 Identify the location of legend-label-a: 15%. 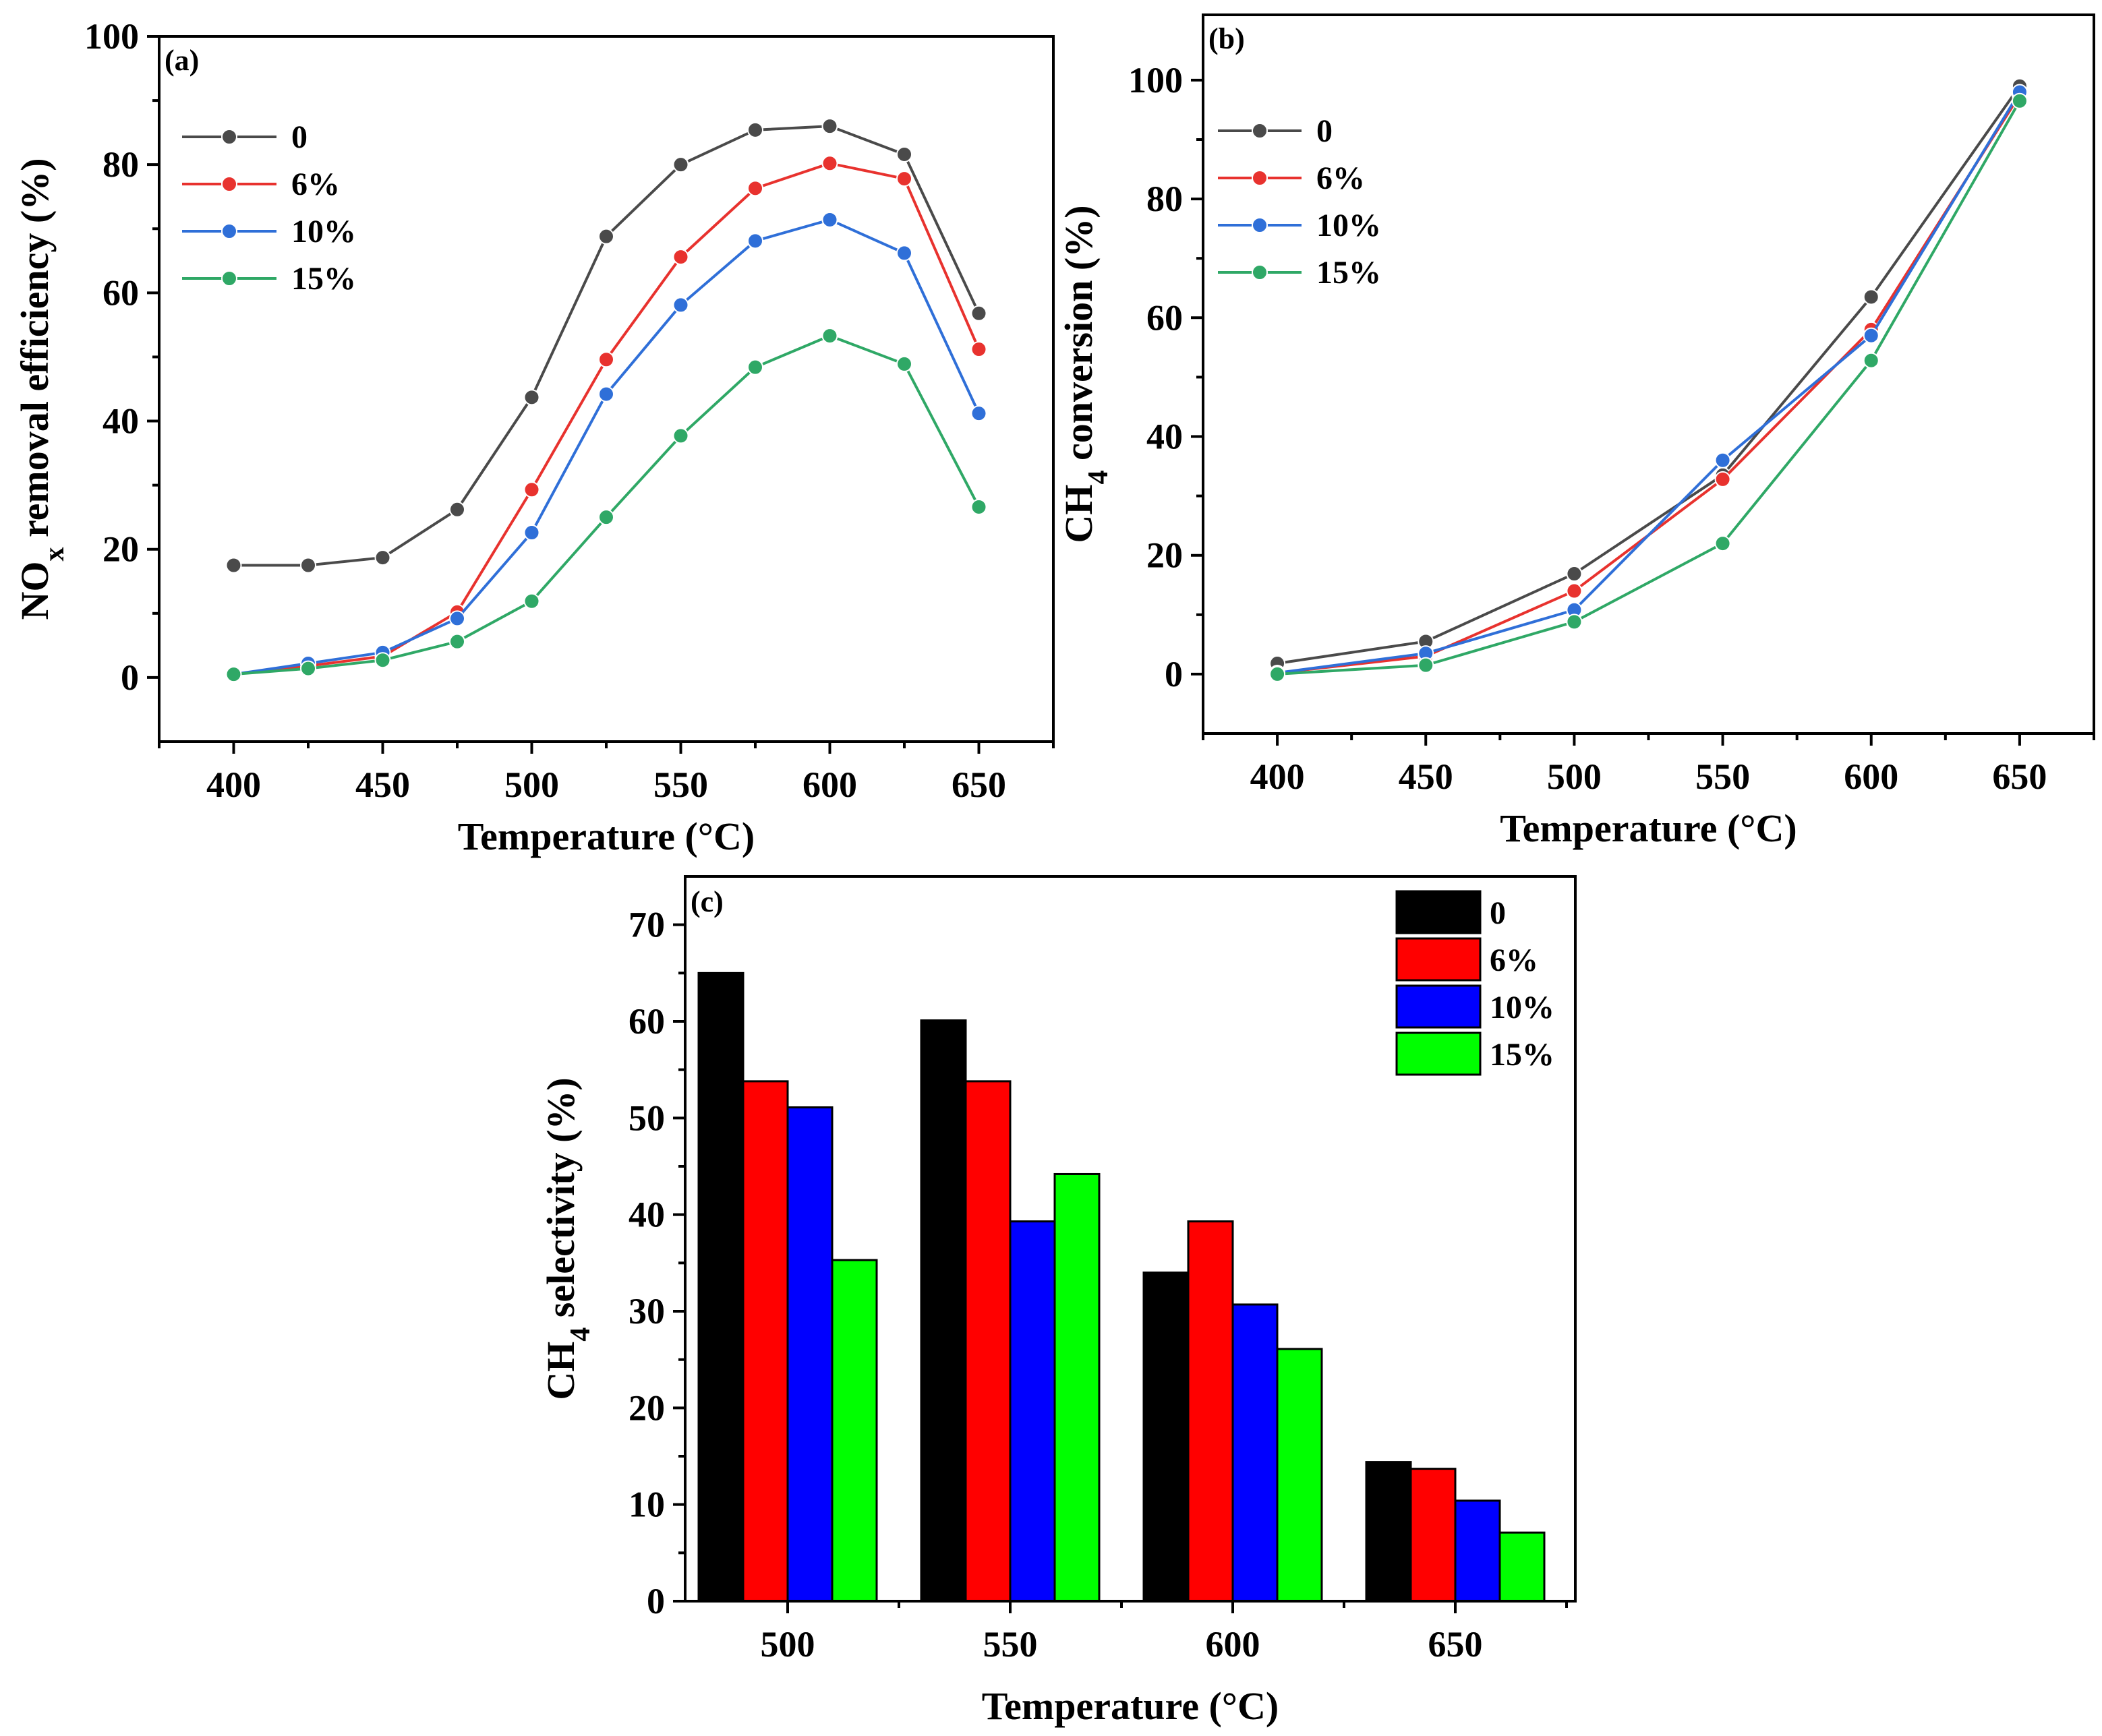
(323, 279).